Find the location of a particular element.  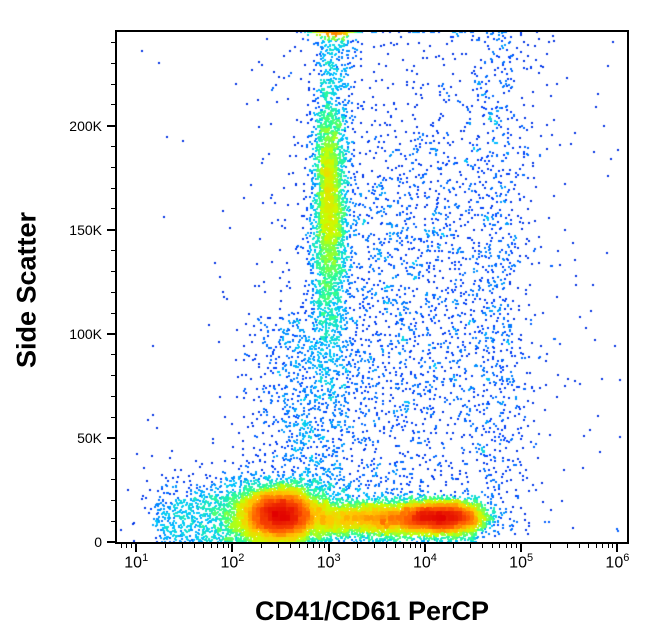

y-tick-label: 50K is located at coordinates (89, 437).